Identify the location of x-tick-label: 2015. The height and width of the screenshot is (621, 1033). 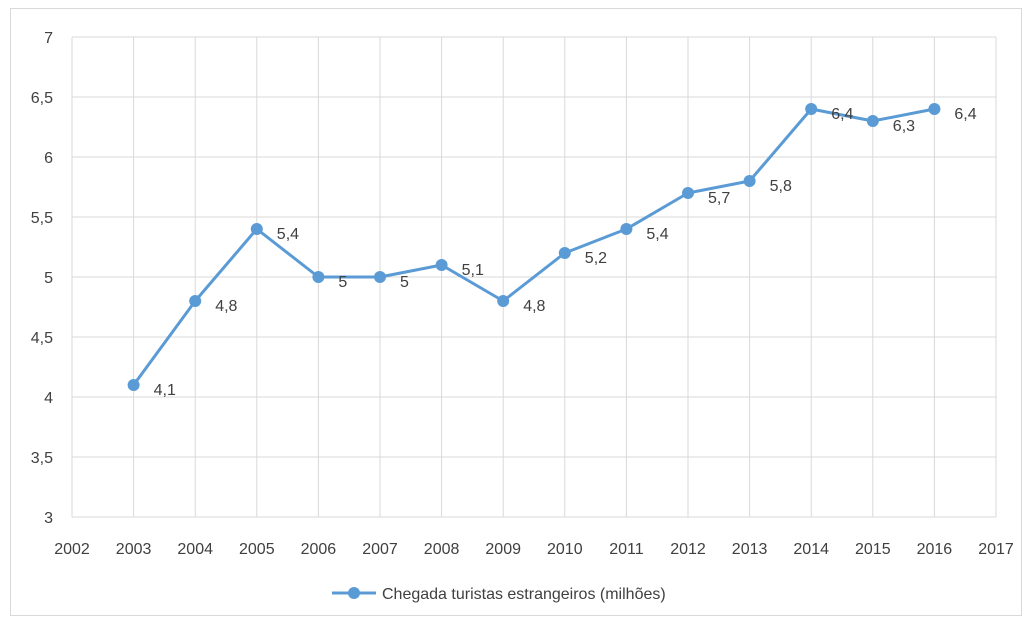
(873, 549).